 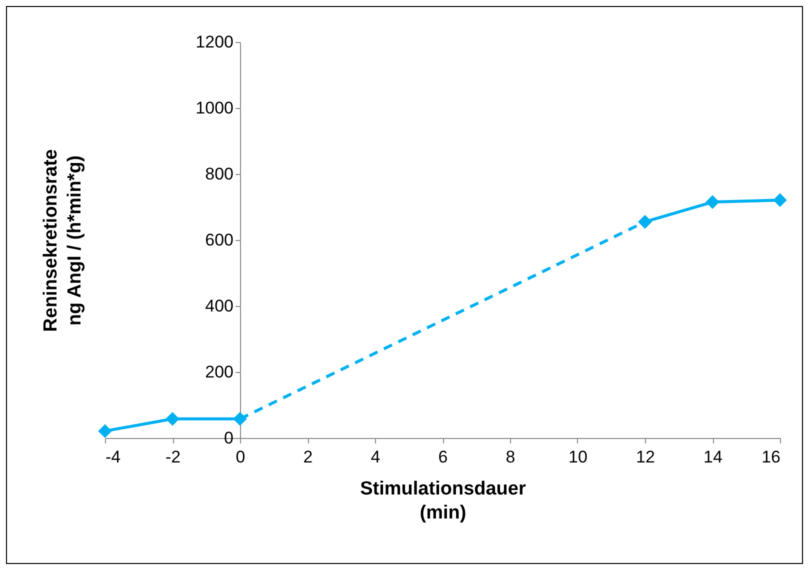 What do you see at coordinates (219, 372) in the screenshot?
I see `y-tick-label: 200` at bounding box center [219, 372].